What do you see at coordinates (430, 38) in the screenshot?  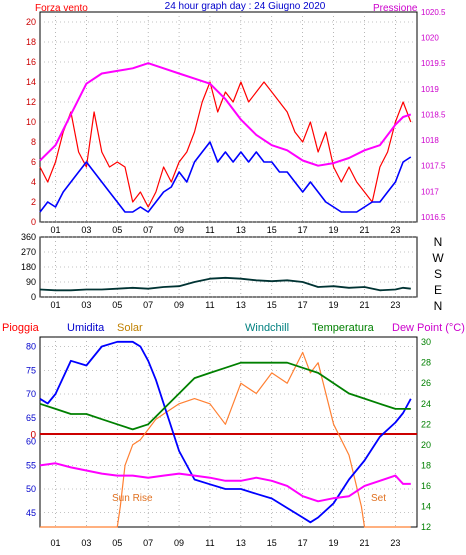 I see `pressure-y-tick-label: 1020` at bounding box center [430, 38].